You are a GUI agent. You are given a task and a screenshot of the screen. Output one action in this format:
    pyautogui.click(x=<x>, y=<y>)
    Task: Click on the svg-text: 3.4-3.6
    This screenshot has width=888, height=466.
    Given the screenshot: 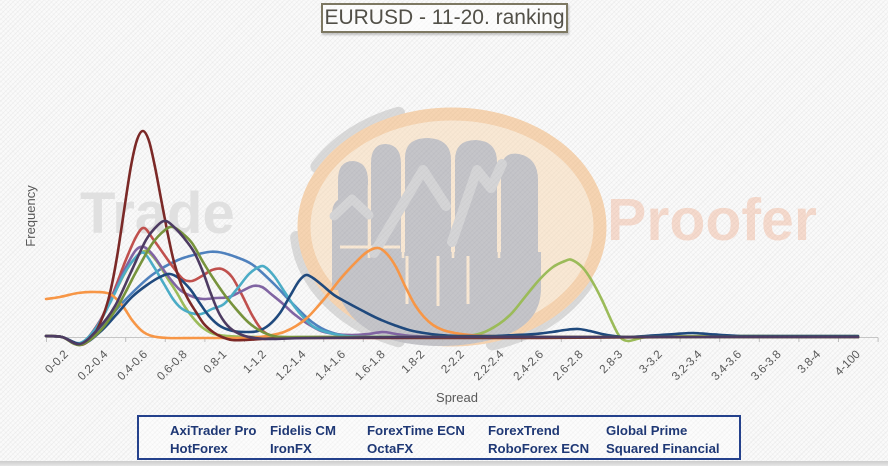 What is the action you would take?
    pyautogui.click(x=726, y=365)
    